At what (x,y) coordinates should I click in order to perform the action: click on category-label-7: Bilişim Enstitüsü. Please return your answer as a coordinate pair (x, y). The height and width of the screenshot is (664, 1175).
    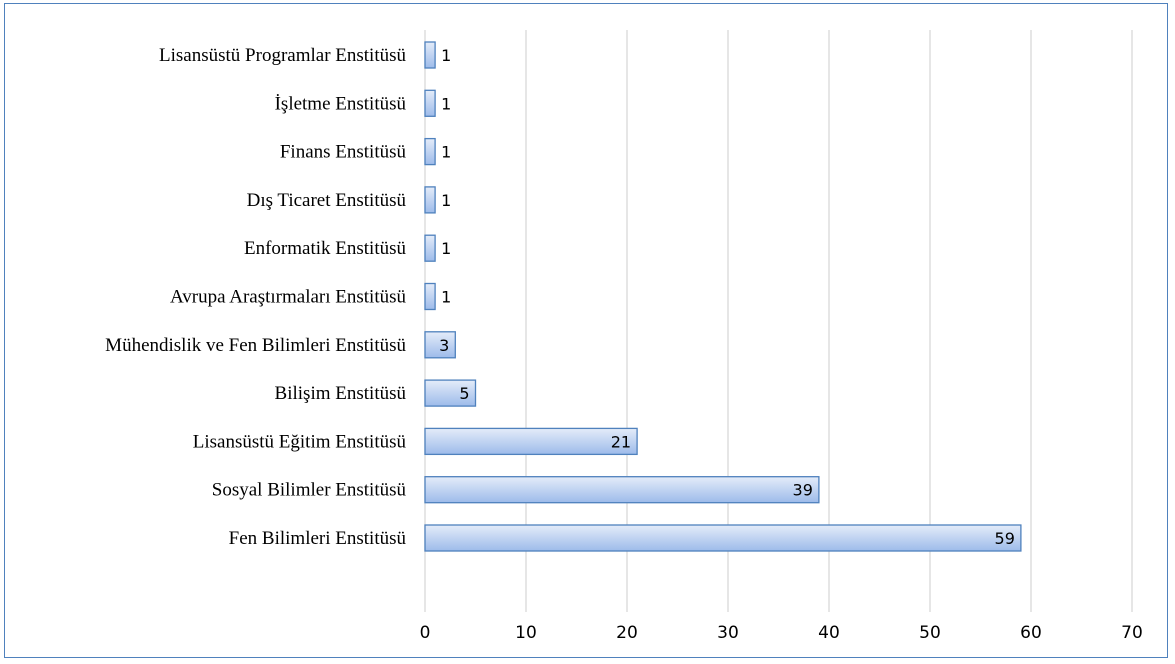
    Looking at the image, I should click on (341, 393).